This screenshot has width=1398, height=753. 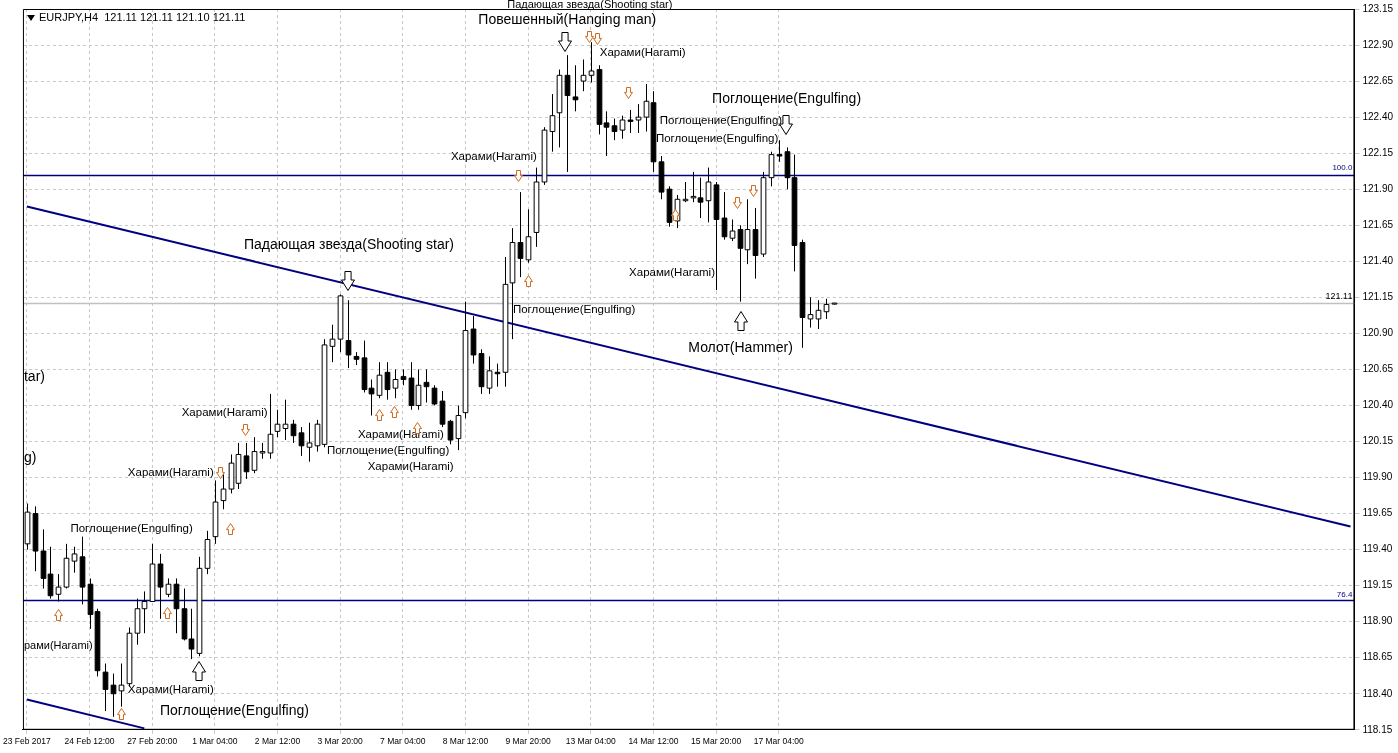 What do you see at coordinates (340, 741) in the screenshot?
I see `x-tick-label: 3 Mar 20:00` at bounding box center [340, 741].